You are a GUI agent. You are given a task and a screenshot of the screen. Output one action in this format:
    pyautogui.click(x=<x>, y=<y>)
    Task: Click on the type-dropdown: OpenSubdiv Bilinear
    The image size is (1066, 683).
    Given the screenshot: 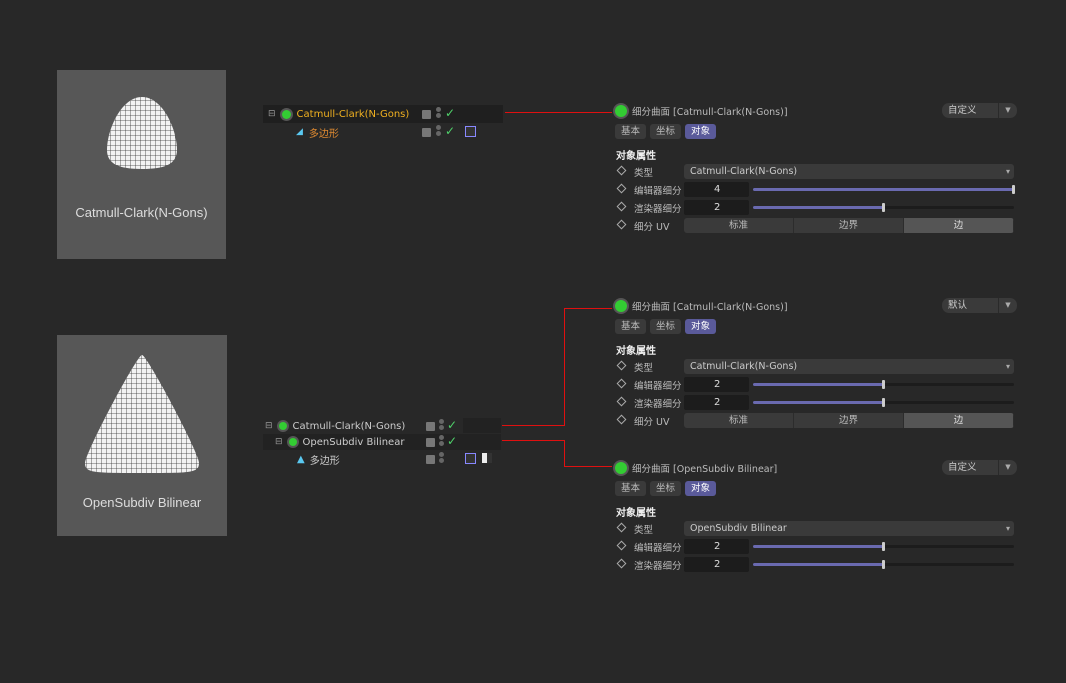 What is the action you would take?
    pyautogui.click(x=849, y=528)
    